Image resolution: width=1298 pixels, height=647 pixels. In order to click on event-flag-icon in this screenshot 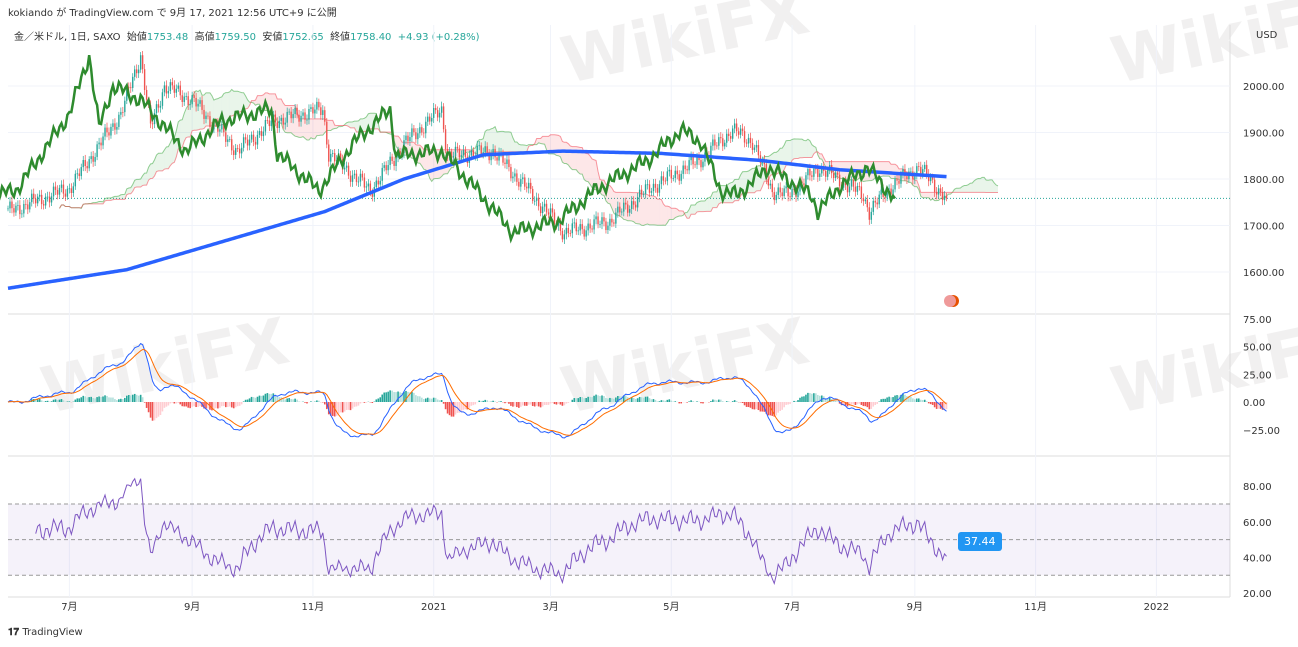, I will do `click(950, 301)`.